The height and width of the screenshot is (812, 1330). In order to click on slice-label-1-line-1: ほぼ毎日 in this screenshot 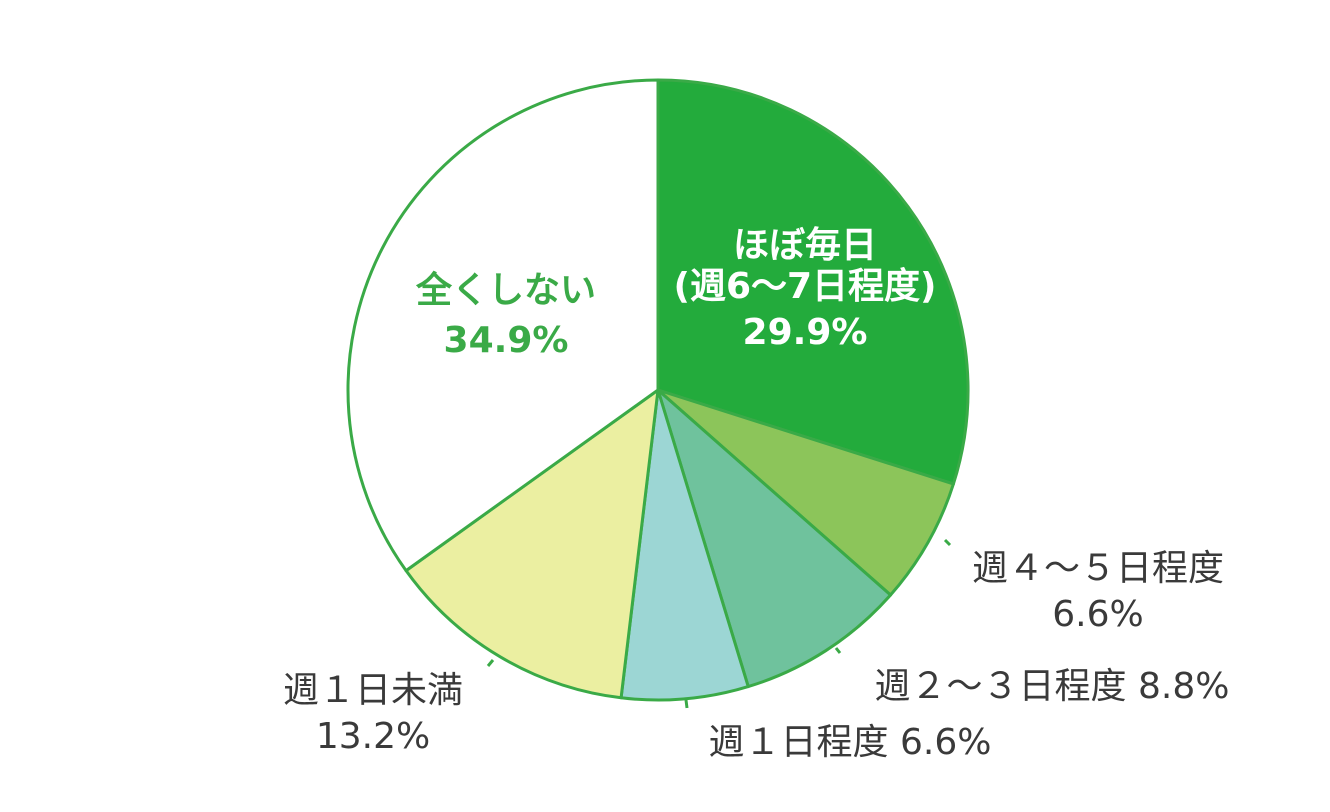, I will do `click(805, 245)`.